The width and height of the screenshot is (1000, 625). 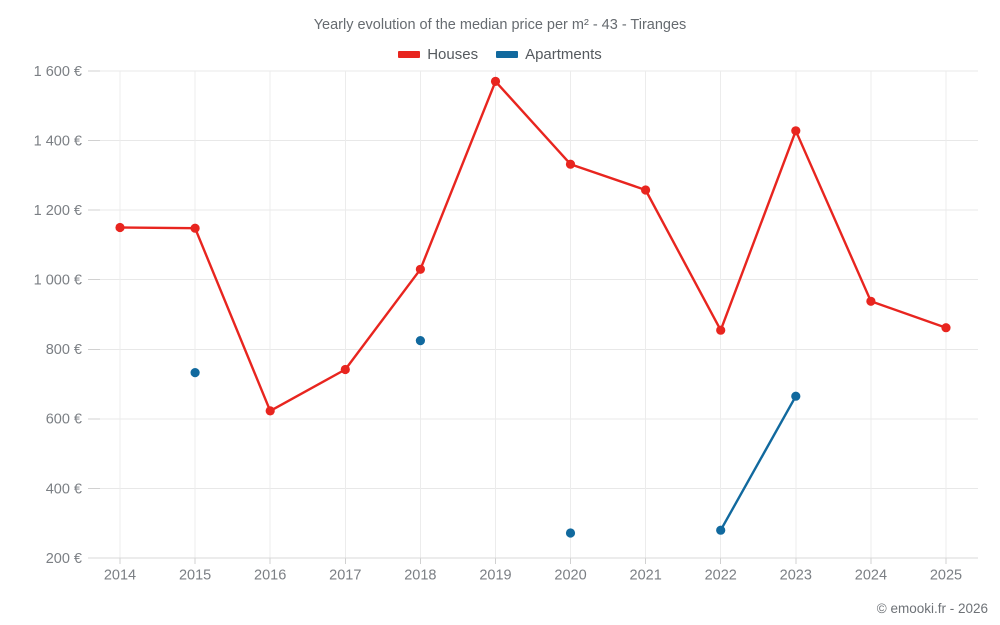 I want to click on y-axis-tick-label: 1 200 €, so click(x=58, y=211).